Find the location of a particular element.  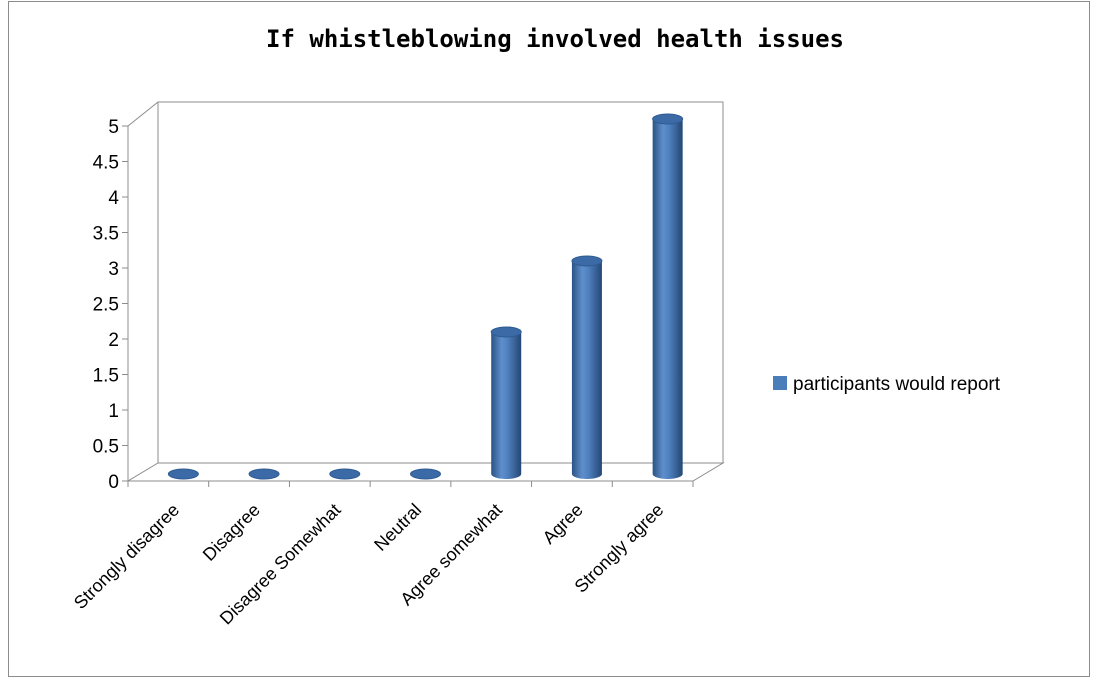

floor is located at coordinates (425, 472).